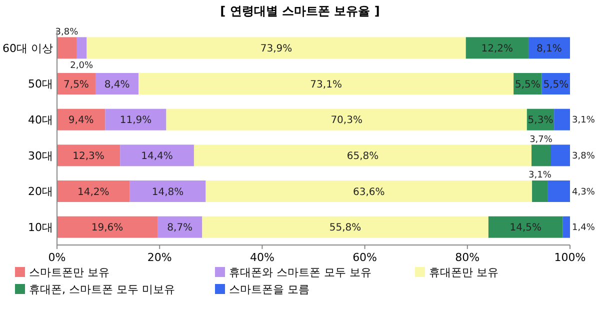 The width and height of the screenshot is (600, 332). I want to click on data-label: 7,5%, so click(76, 84).